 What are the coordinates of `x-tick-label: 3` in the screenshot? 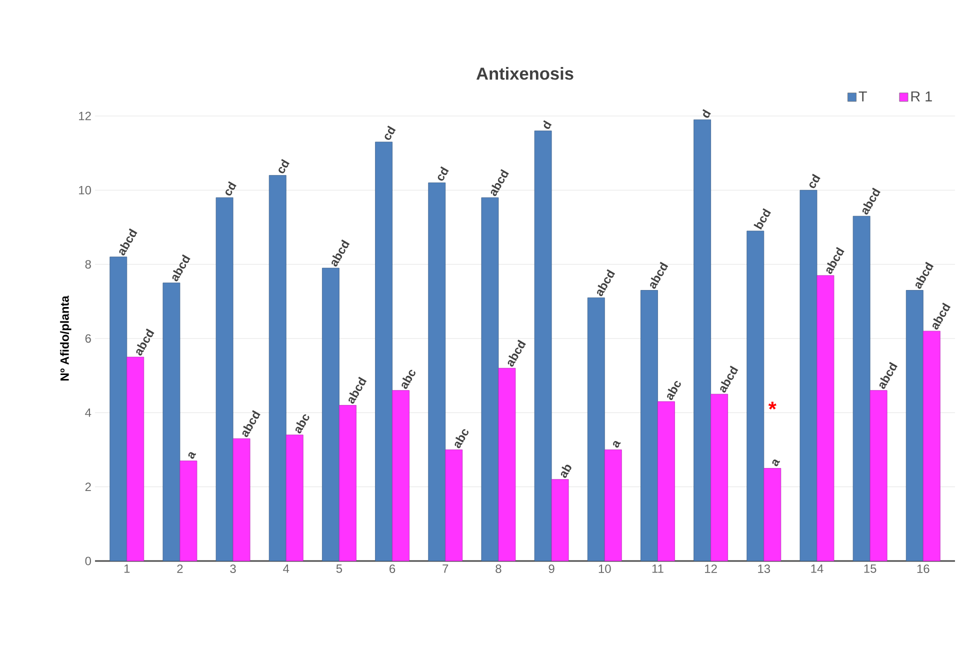 It's located at (233, 569).